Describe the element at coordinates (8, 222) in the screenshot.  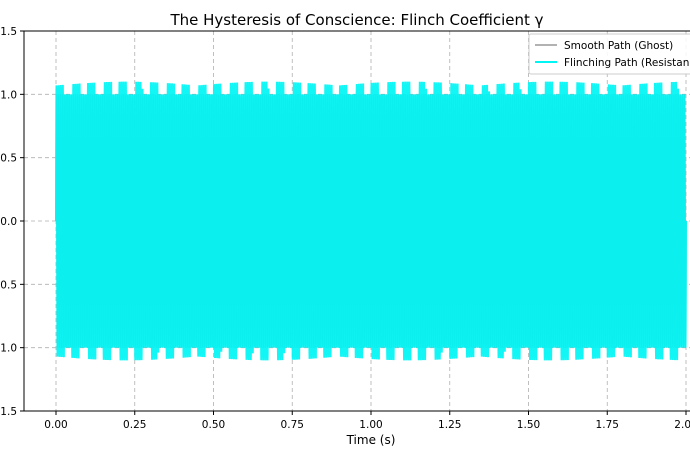
I see `y-tick-label: 0.0` at that location.